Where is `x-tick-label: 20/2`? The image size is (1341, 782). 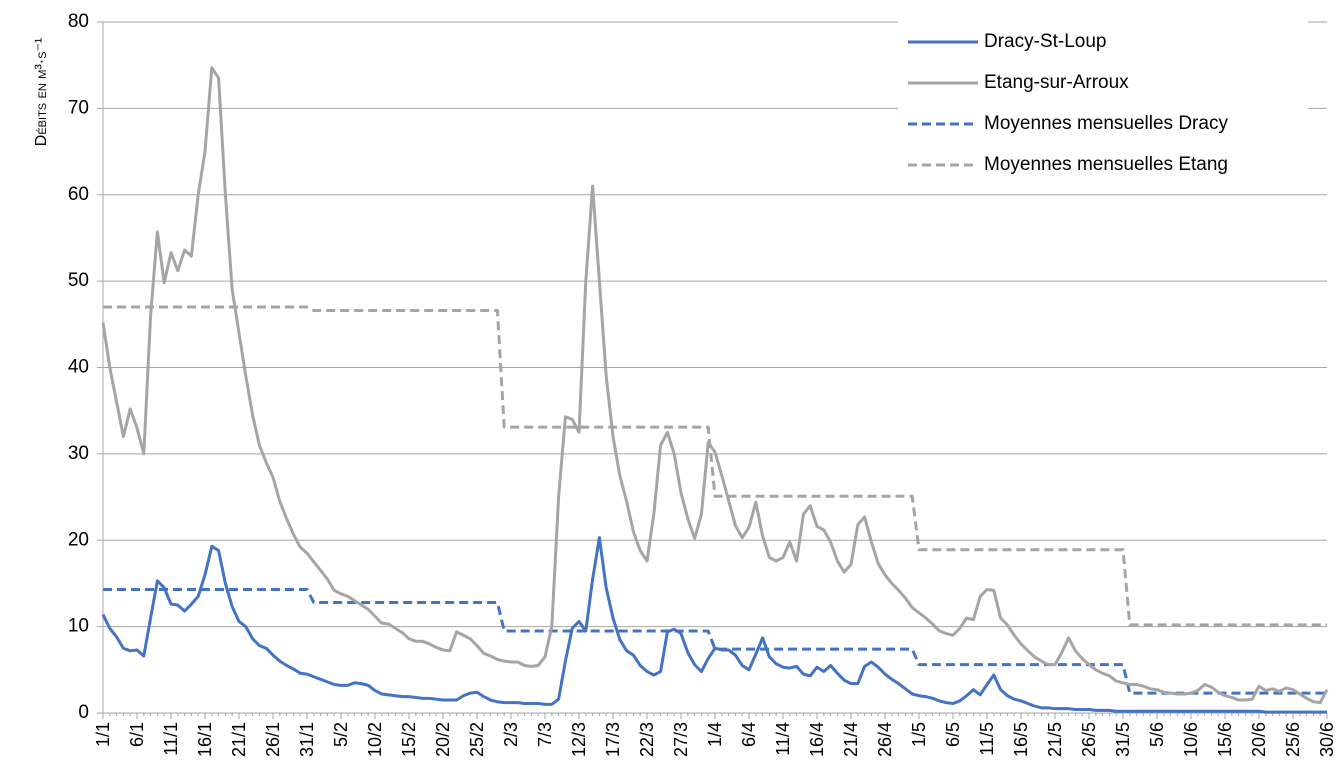
x-tick-label: 20/2 is located at coordinates (443, 739).